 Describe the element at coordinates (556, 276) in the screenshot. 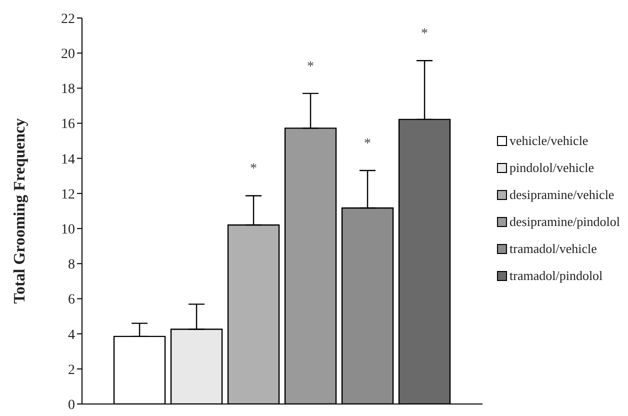

I see `legend-label: tramadol/pindolol` at that location.